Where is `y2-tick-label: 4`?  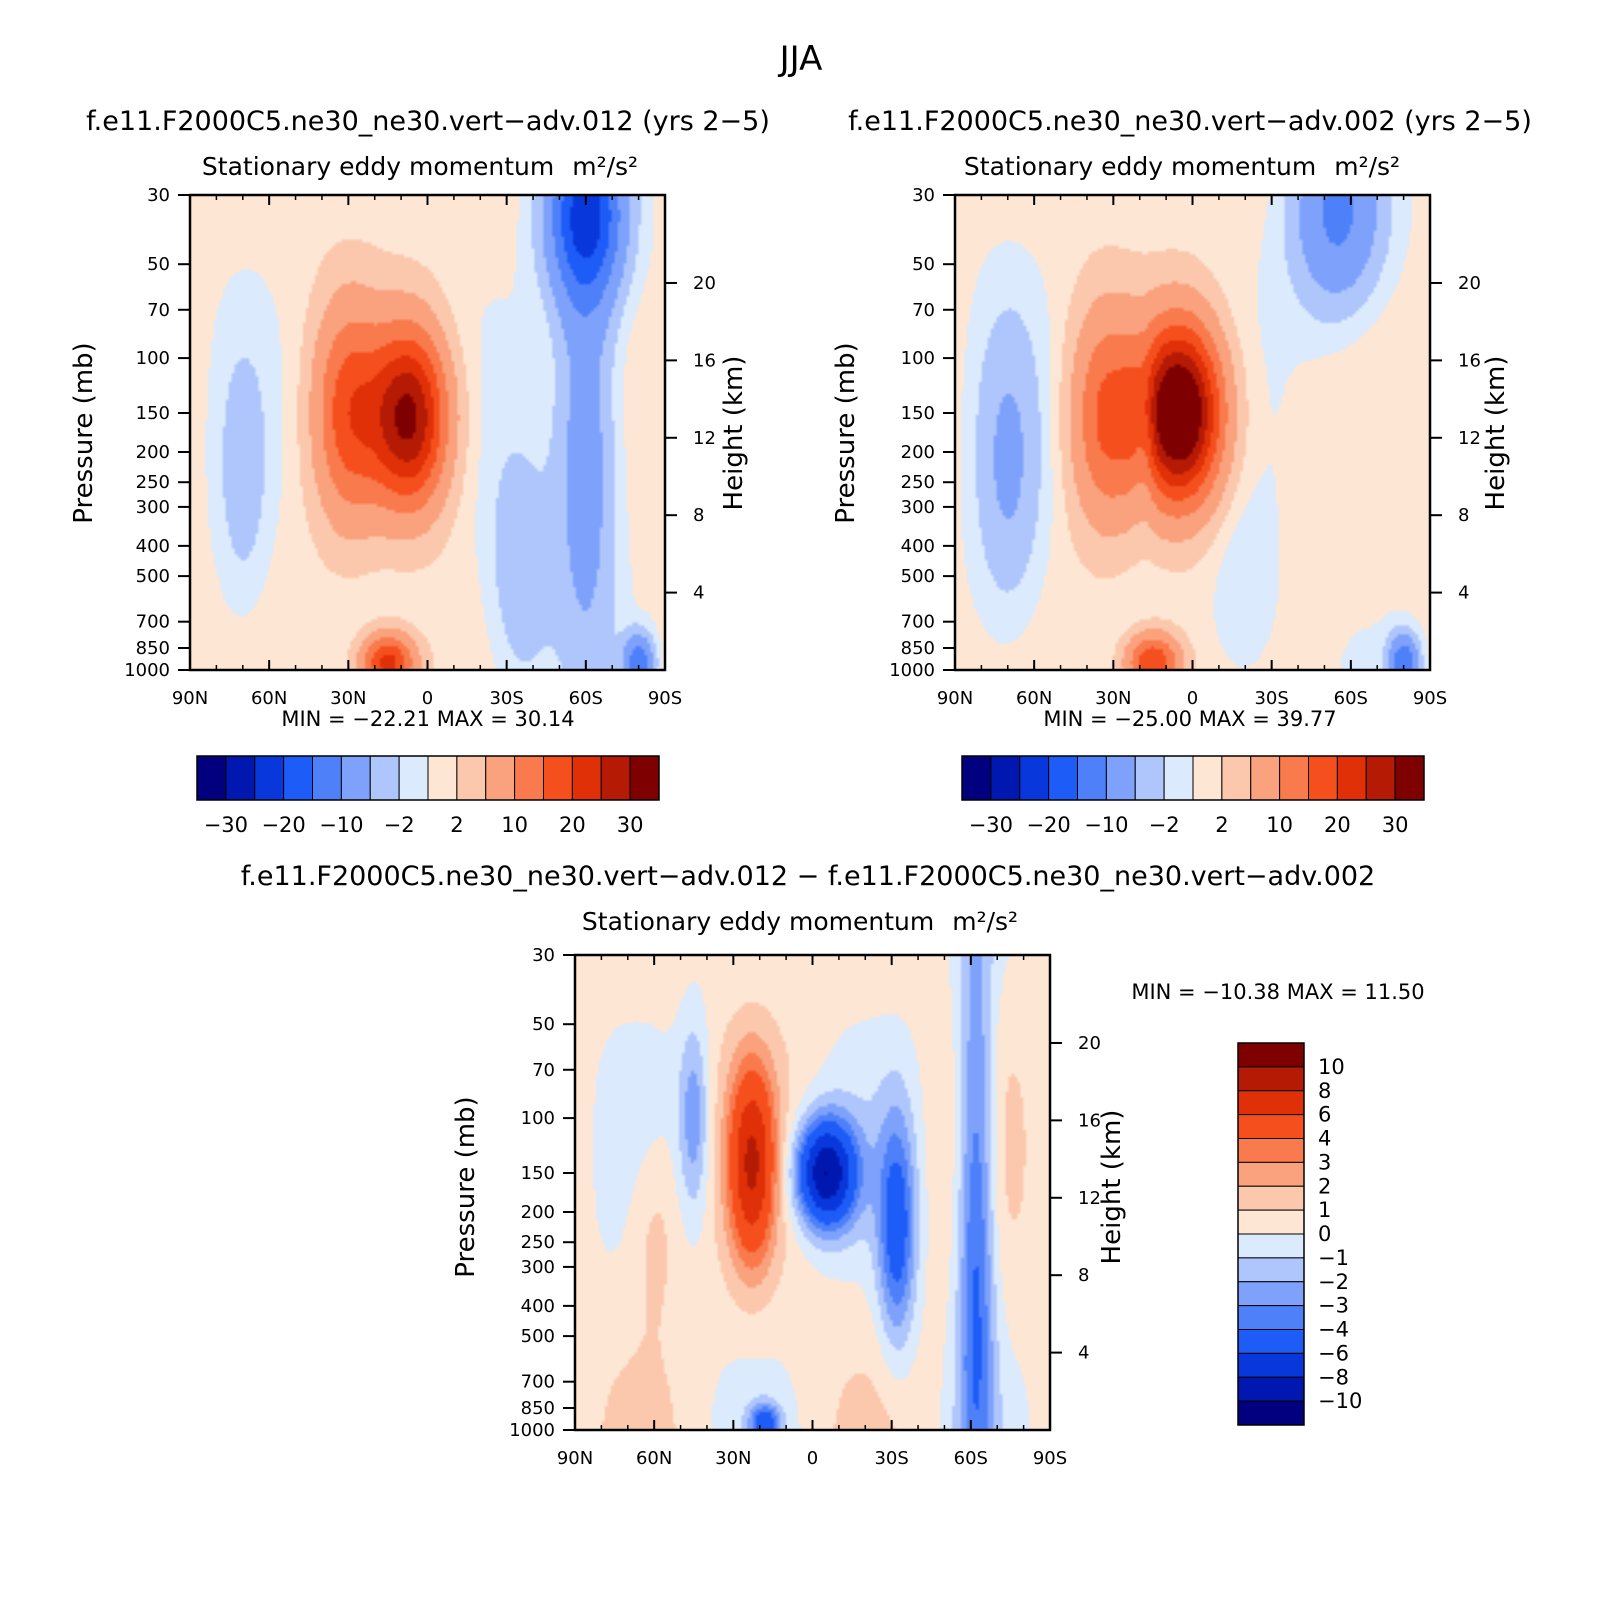
y2-tick-label: 4 is located at coordinates (1083, 1353).